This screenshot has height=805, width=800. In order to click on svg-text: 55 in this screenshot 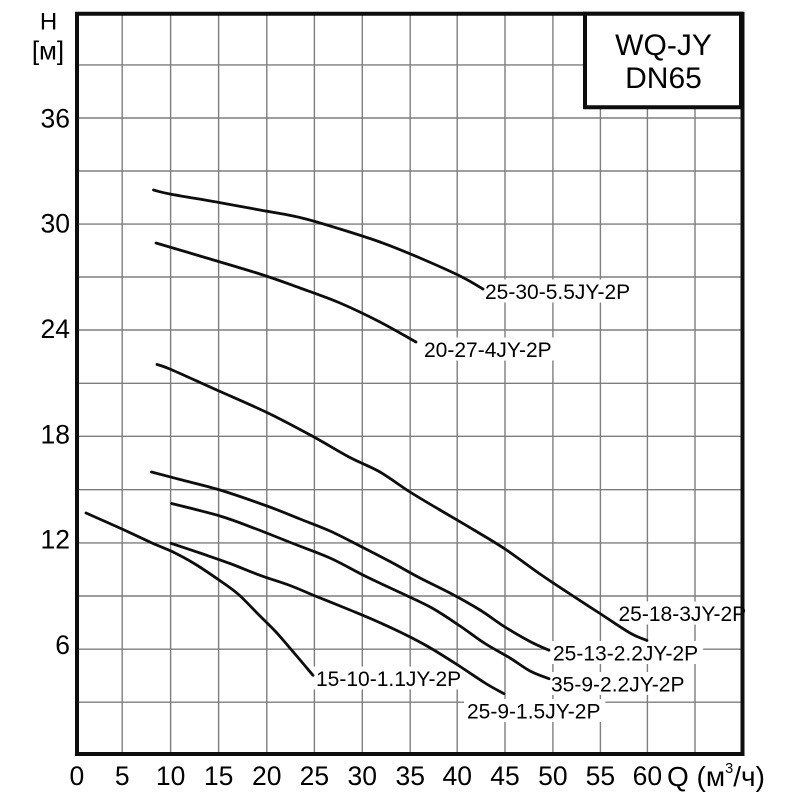, I will do `click(600, 776)`.